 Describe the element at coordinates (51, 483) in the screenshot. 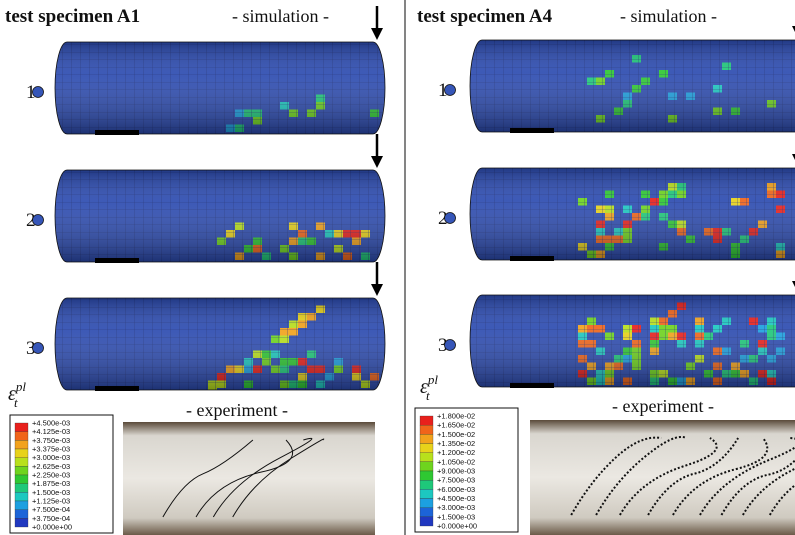

I see `legend-label: +1.875e-03` at that location.